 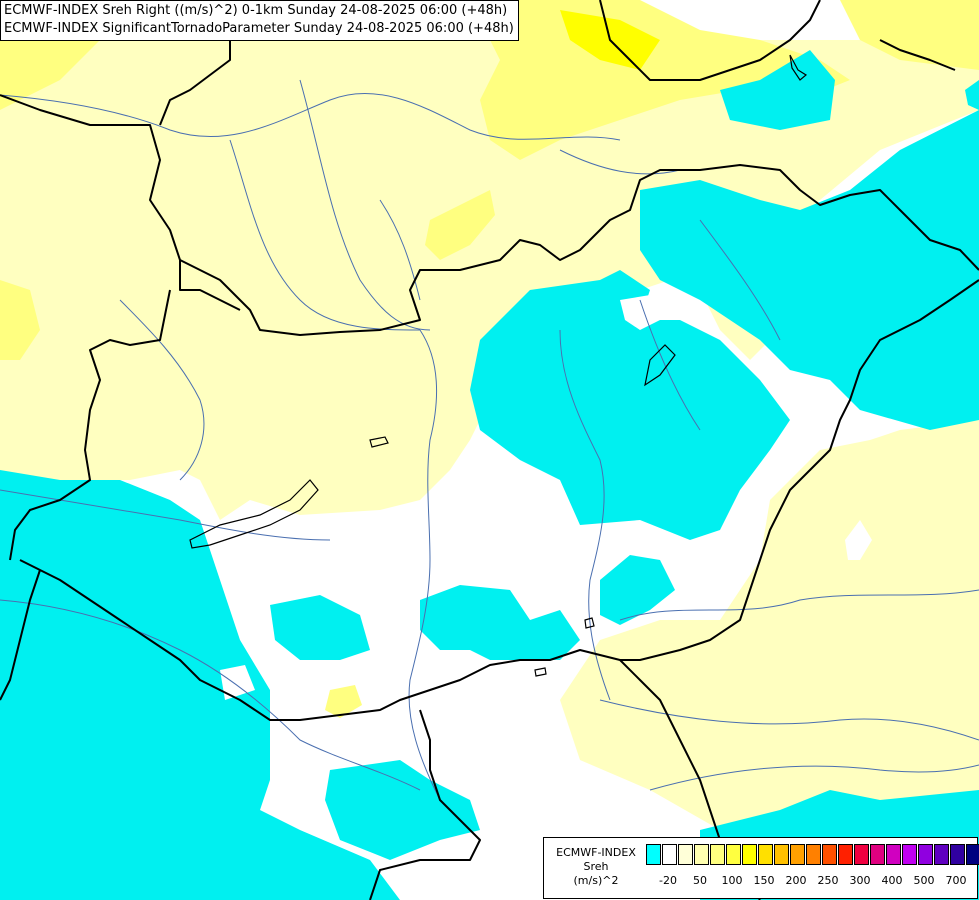 What do you see at coordinates (811, 881) in the screenshot?
I see `legend-ticks: -20 50 100 150 200 250 300 400 500 700` at bounding box center [811, 881].